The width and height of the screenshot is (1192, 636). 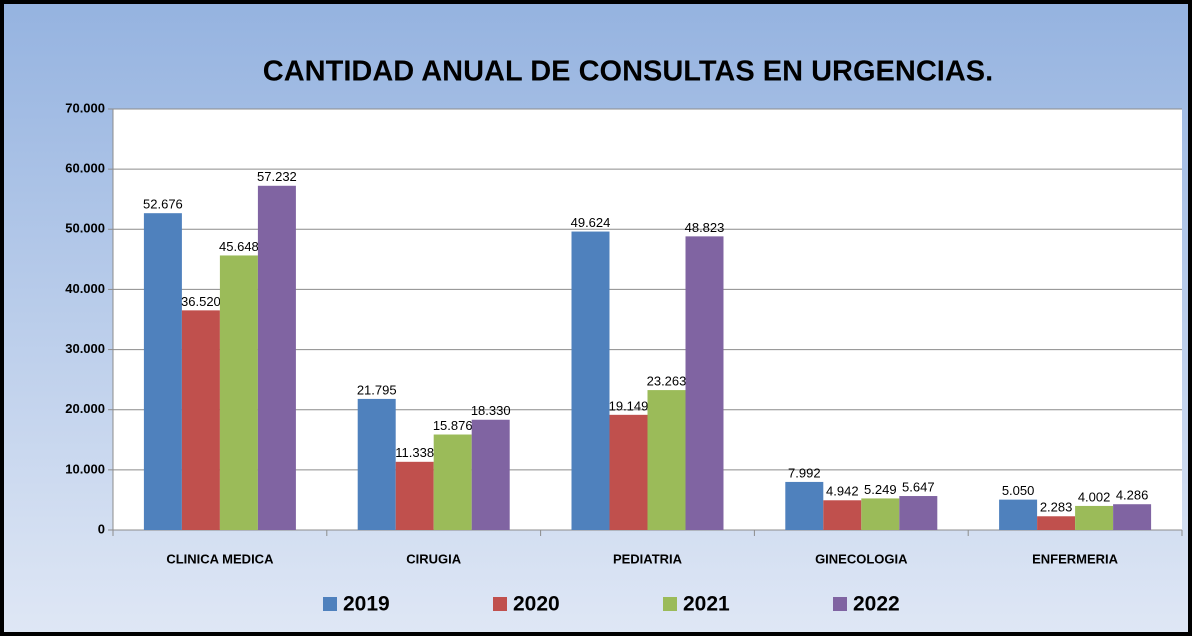 I want to click on value-label: 4.002, so click(x=1094, y=496).